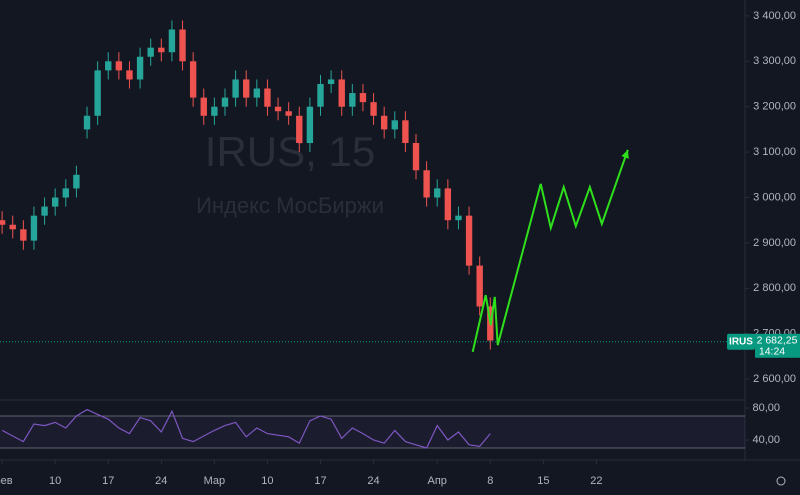 This screenshot has width=800, height=495. I want to click on y-tick-label: 2 800,00, so click(774, 288).